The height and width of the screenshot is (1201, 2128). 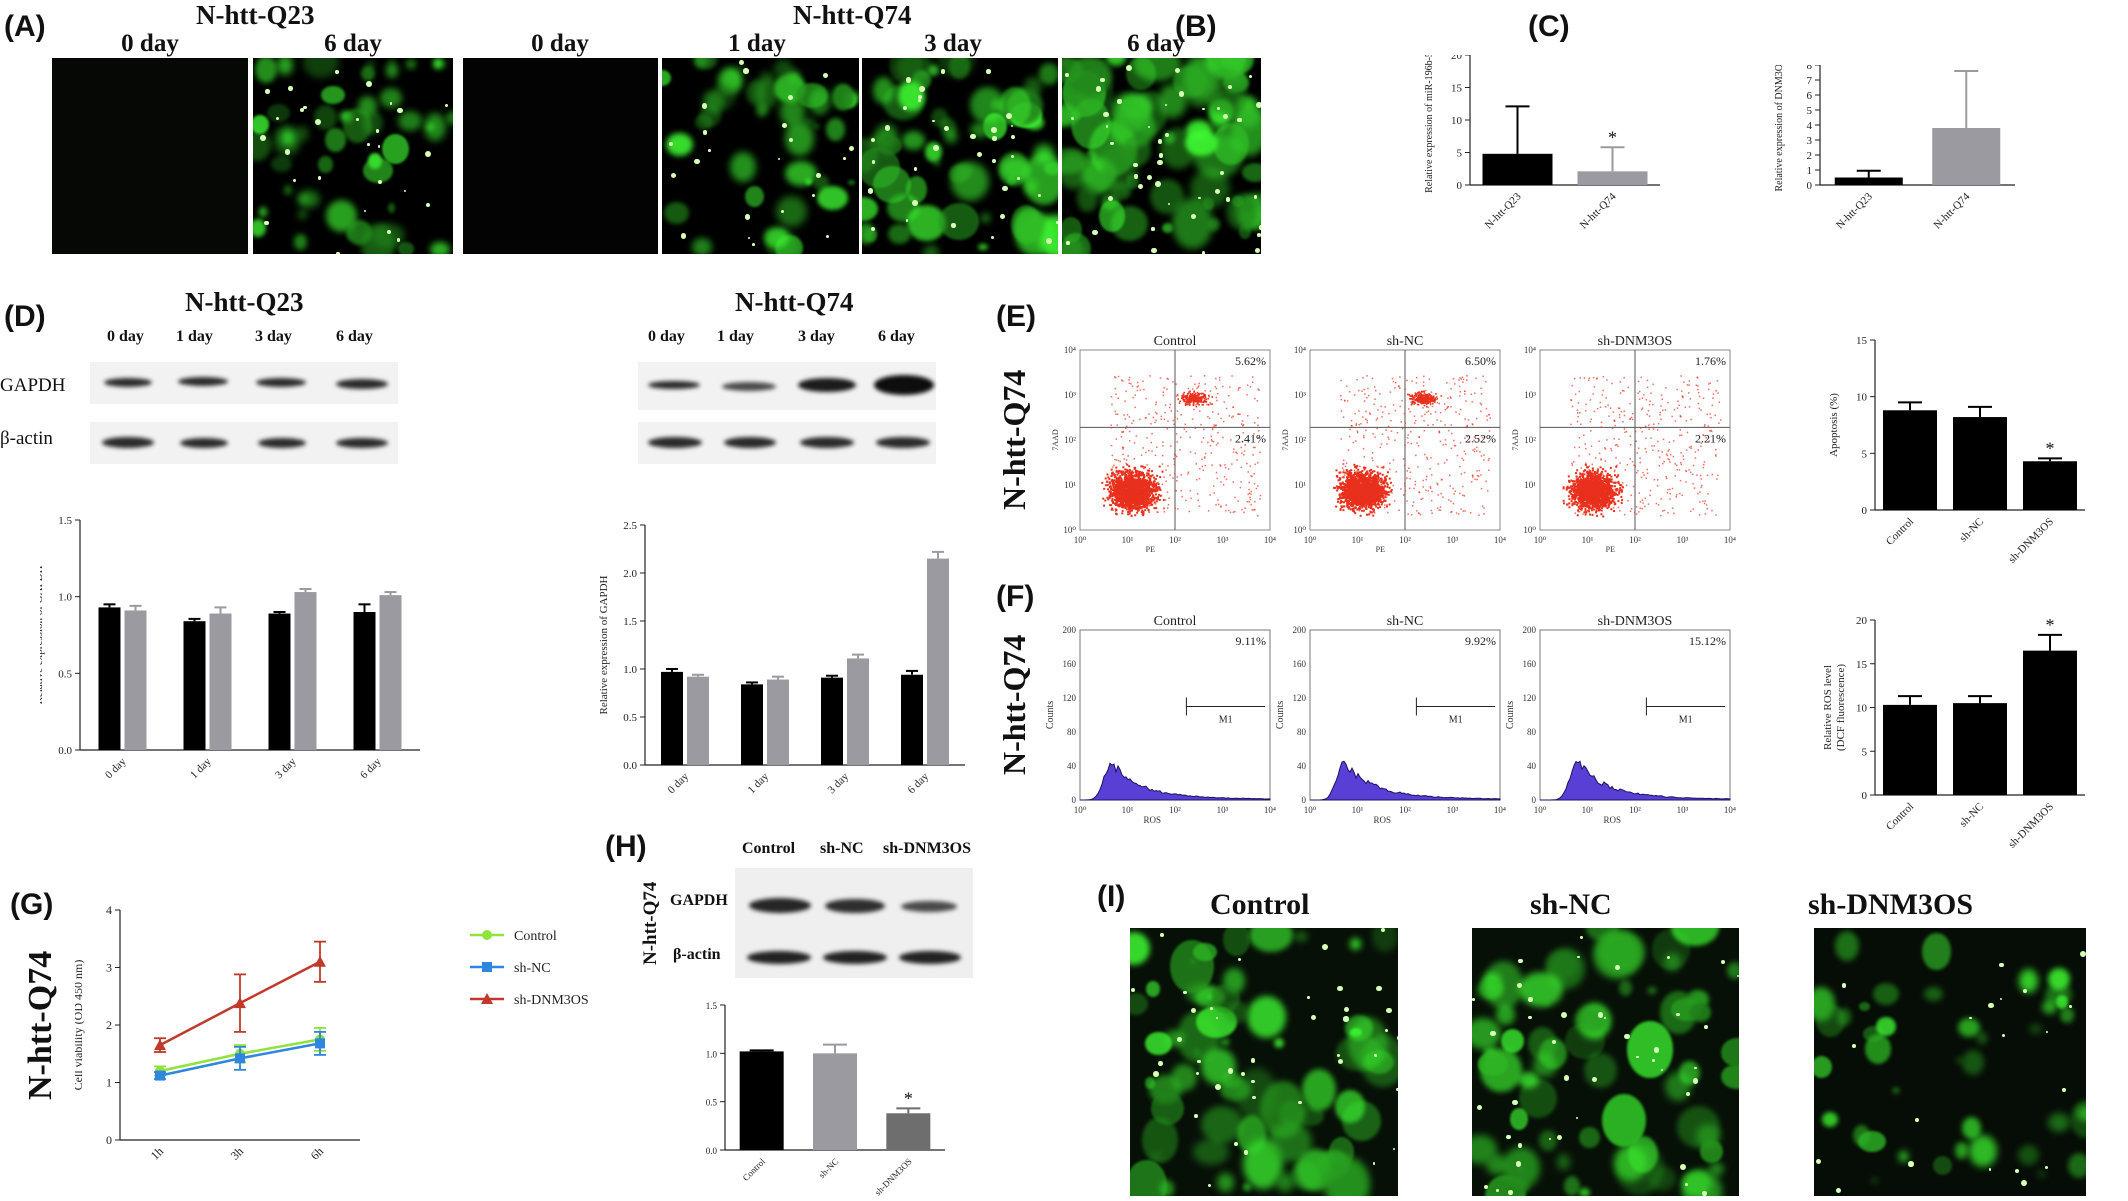 I want to click on panel-label-d: (D), so click(x=25, y=316).